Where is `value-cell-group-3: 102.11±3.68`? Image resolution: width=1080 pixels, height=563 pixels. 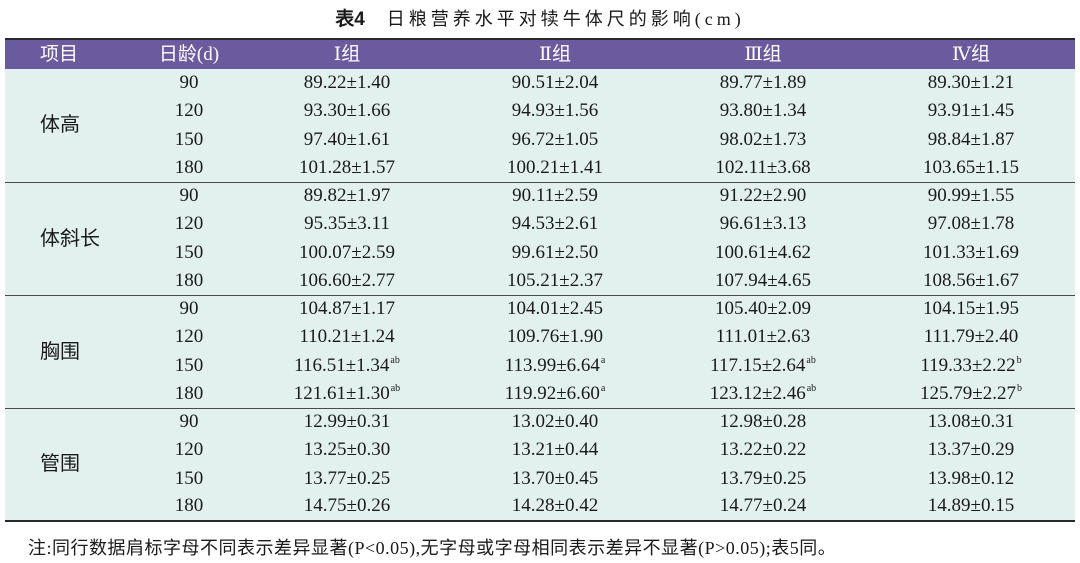 value-cell-group-3: 102.11±3.68 is located at coordinates (763, 167).